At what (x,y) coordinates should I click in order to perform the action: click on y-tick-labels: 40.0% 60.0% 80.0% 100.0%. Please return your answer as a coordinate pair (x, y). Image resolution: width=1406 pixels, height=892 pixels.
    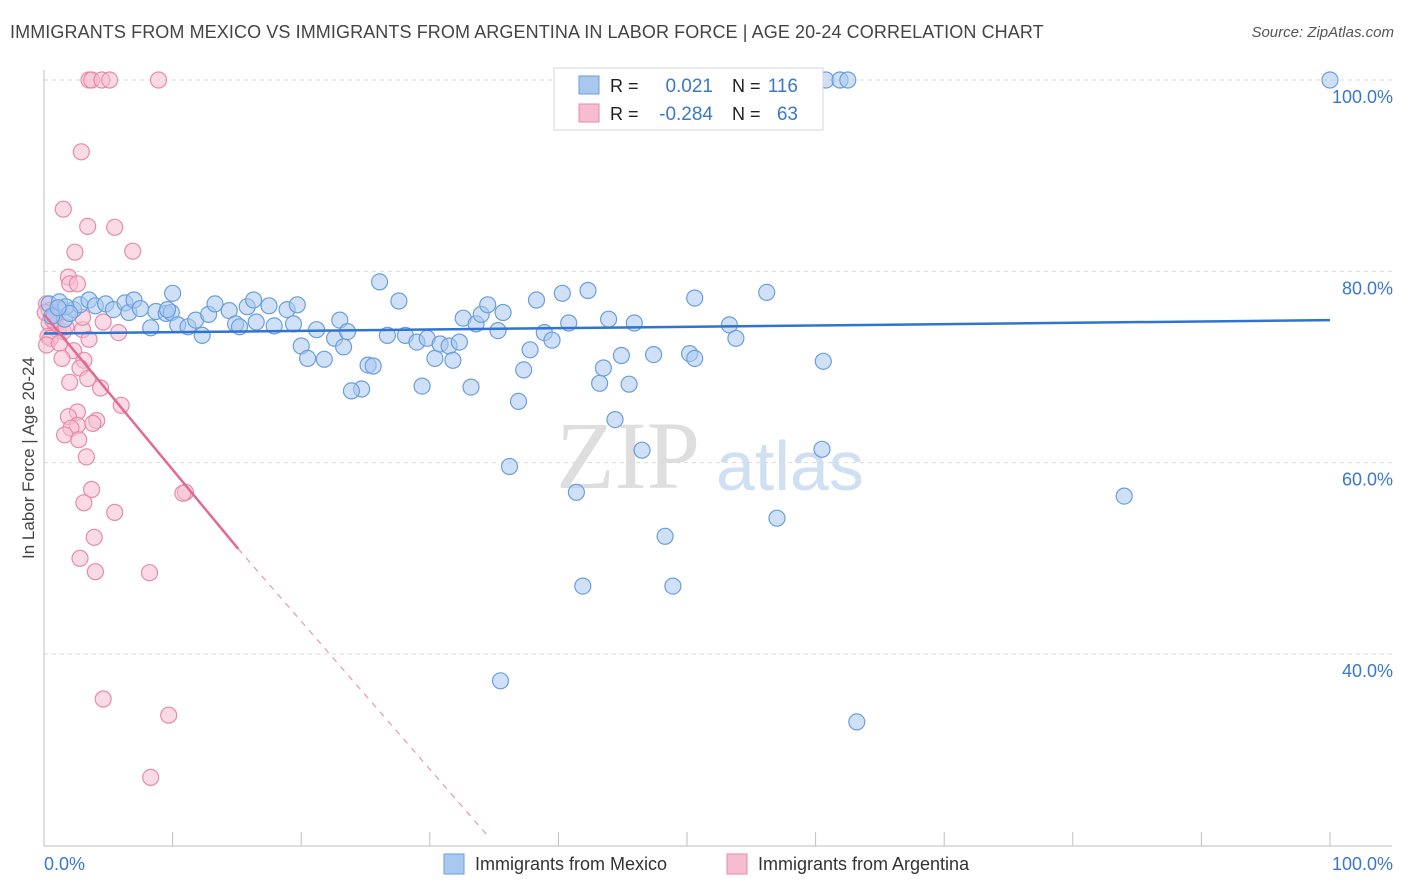
    Looking at the image, I should click on (1362, 384).